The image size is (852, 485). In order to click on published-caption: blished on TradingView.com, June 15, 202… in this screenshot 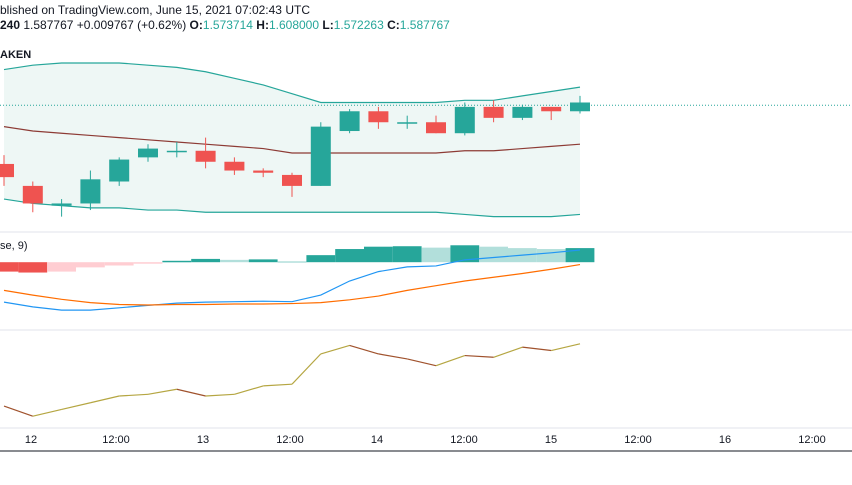, I will do `click(155, 10)`.